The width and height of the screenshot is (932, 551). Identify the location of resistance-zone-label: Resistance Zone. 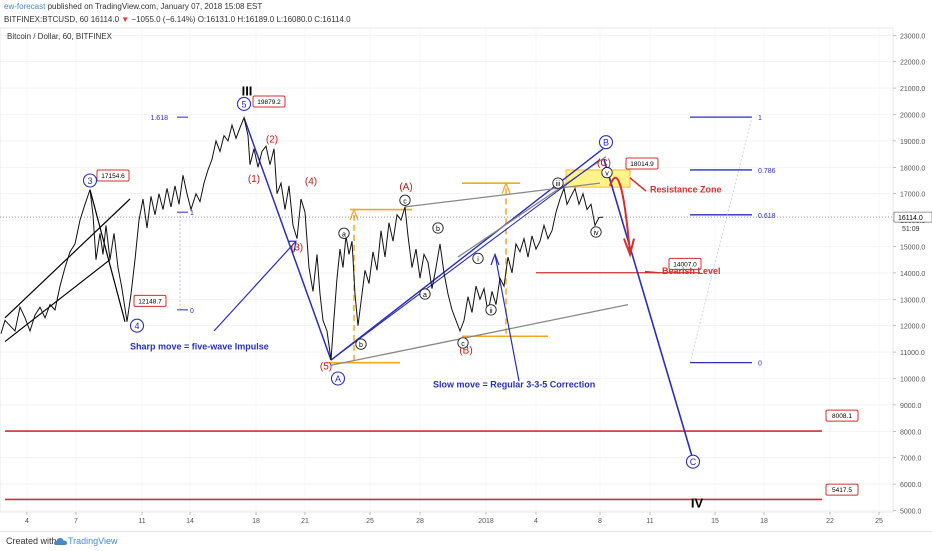
(686, 189).